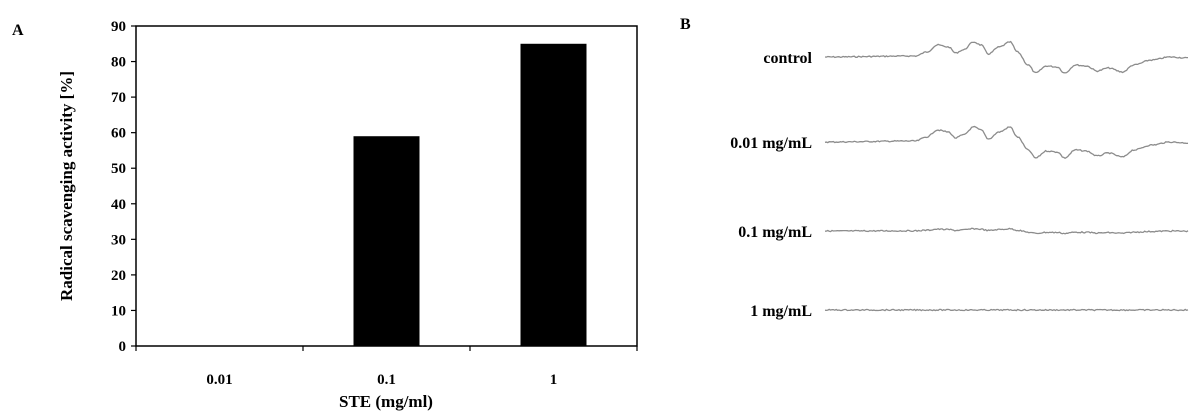  What do you see at coordinates (118, 276) in the screenshot?
I see `y-tick-label: 20` at bounding box center [118, 276].